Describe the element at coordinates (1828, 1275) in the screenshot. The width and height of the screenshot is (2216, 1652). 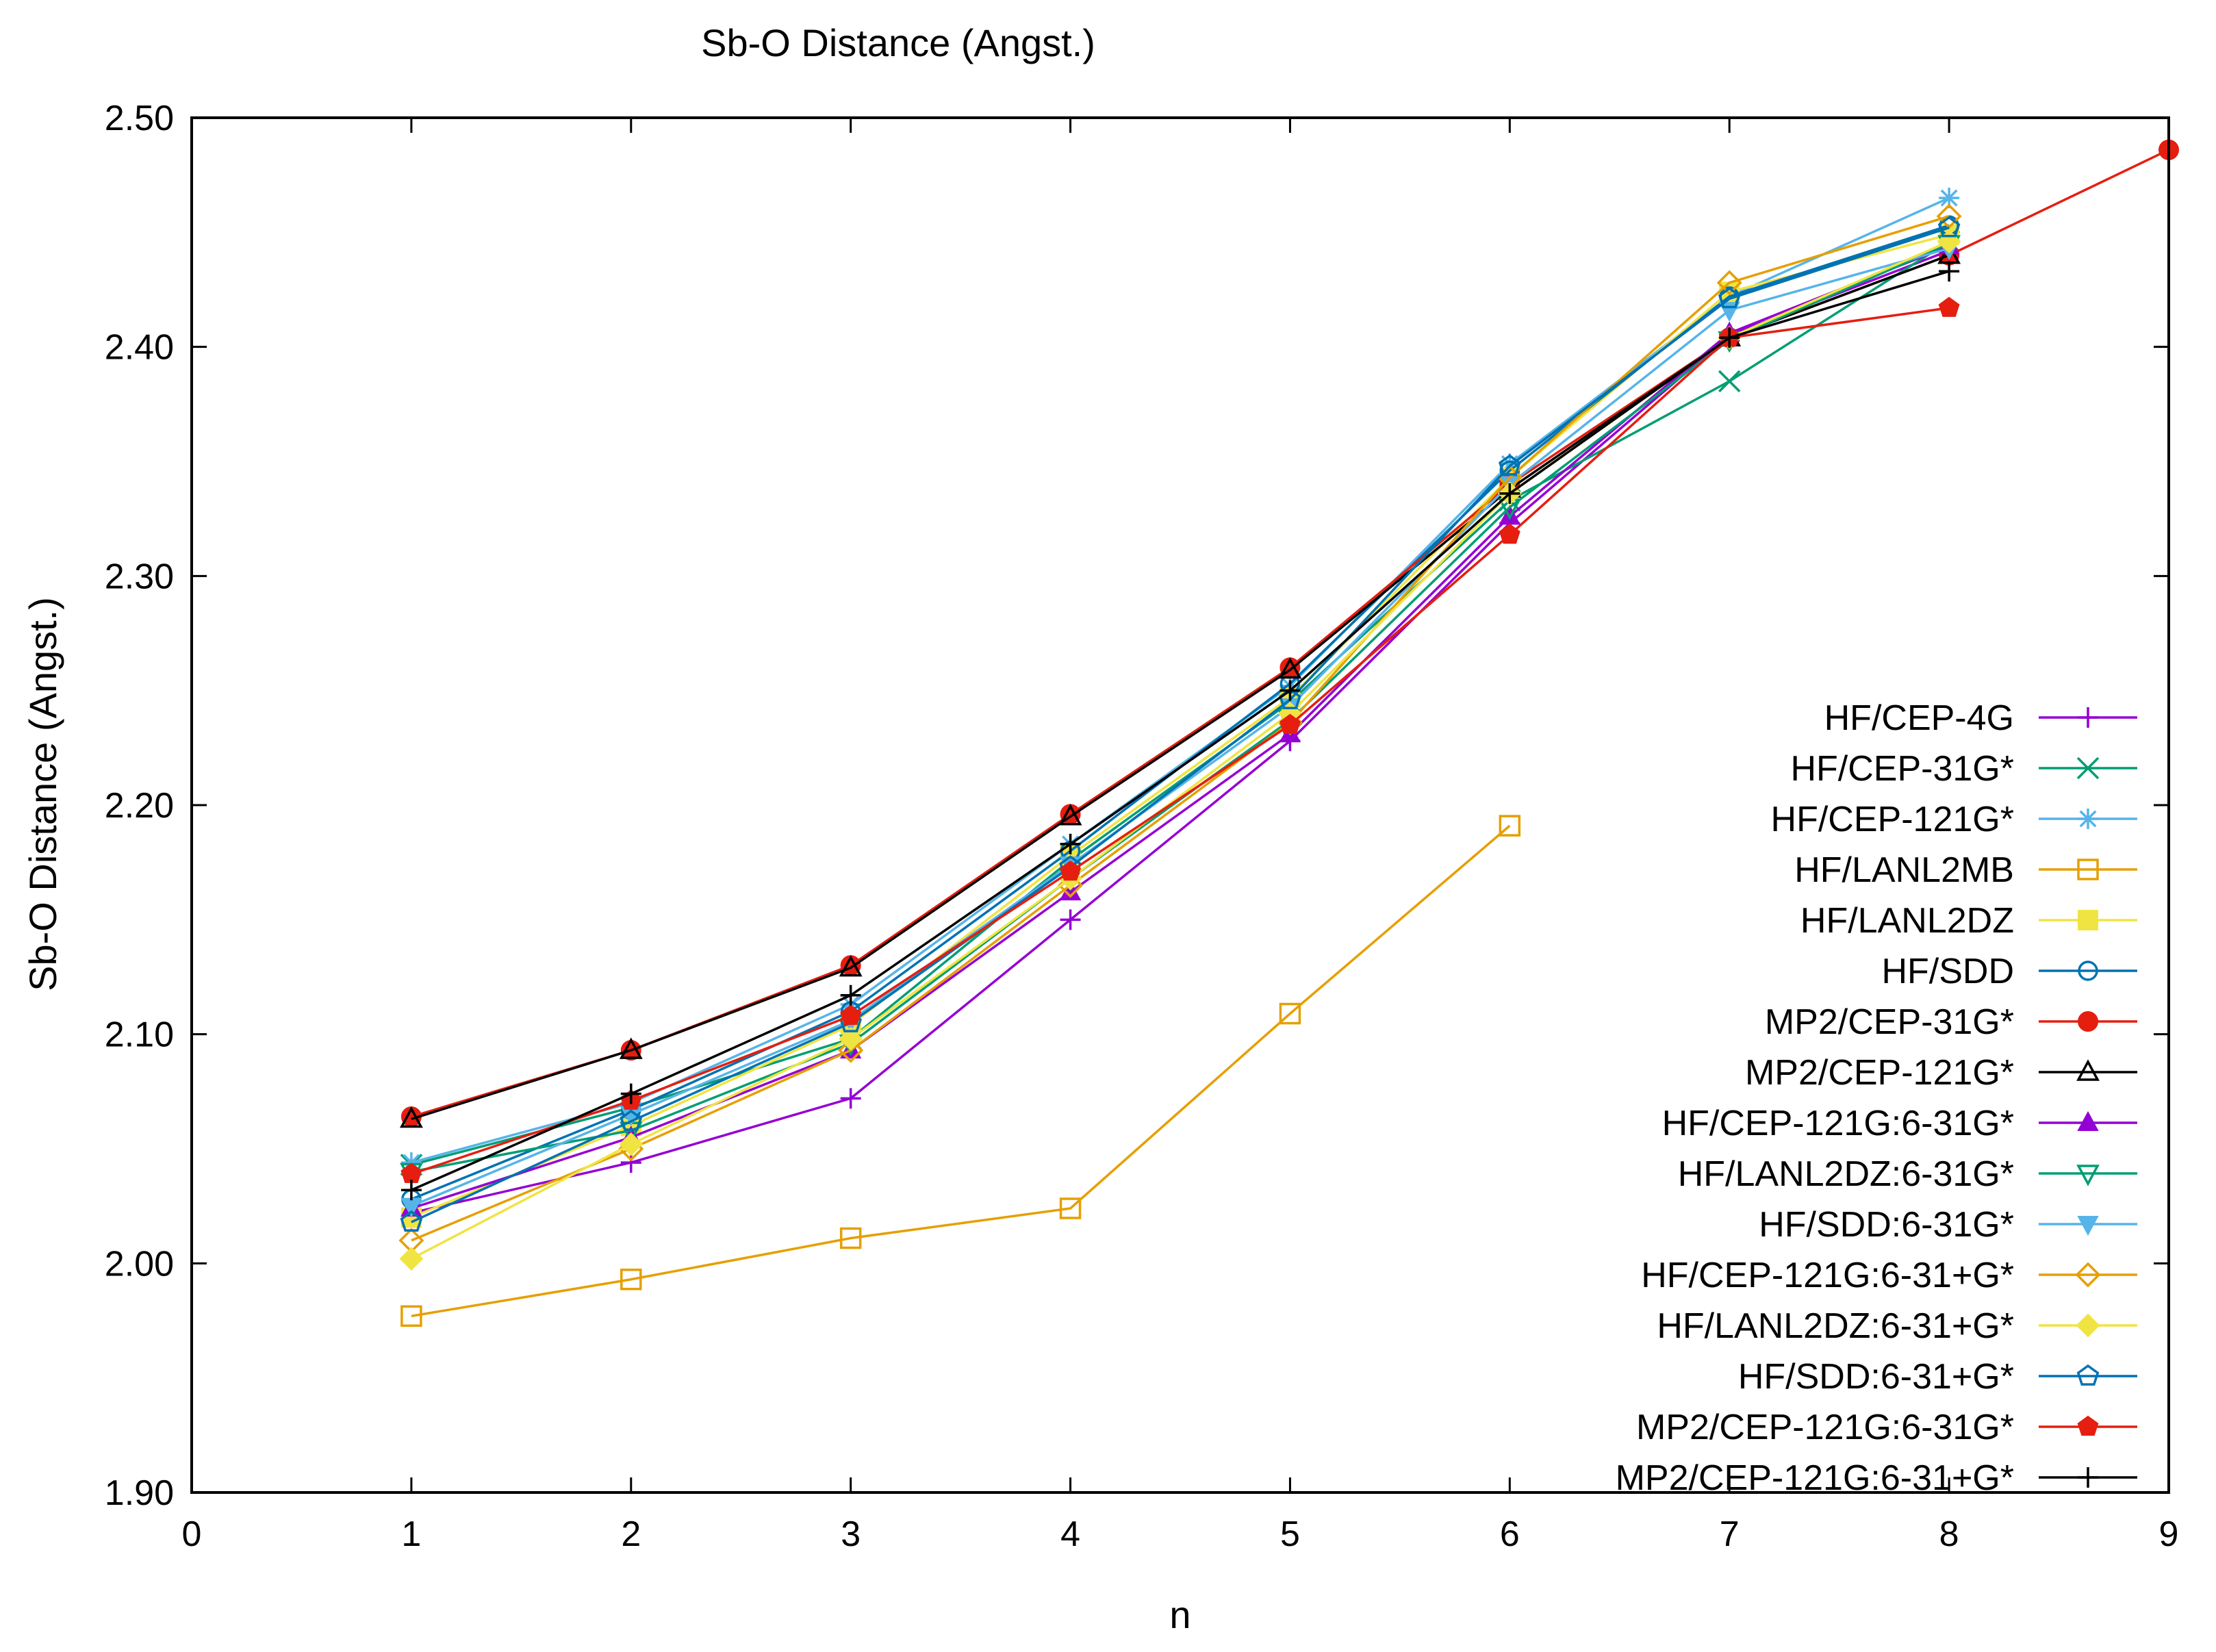
I see `legend-label: HF/CEP-121G:6-31+G*` at that location.